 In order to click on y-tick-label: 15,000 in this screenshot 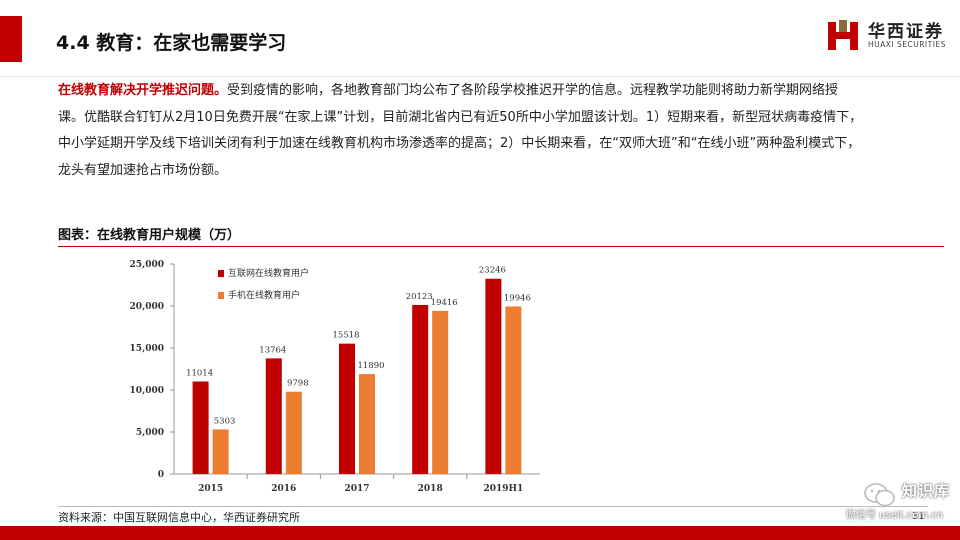, I will do `click(147, 349)`.